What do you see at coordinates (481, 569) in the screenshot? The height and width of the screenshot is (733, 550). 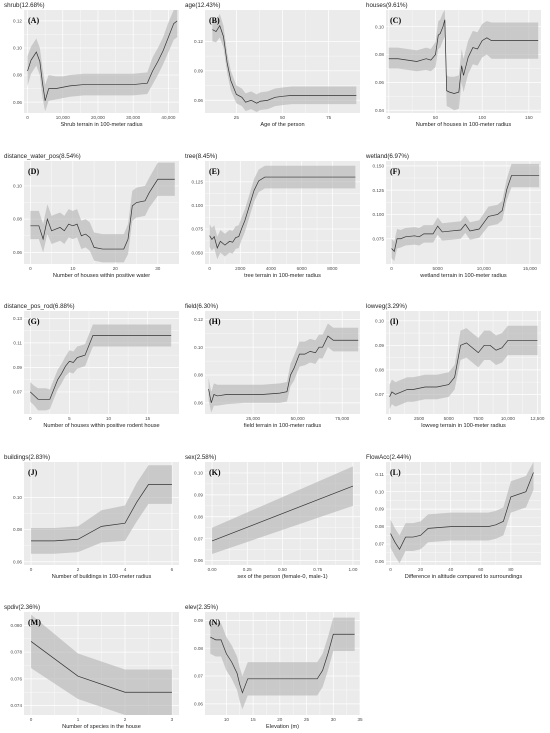 I see `x-tick-label: 60` at bounding box center [481, 569].